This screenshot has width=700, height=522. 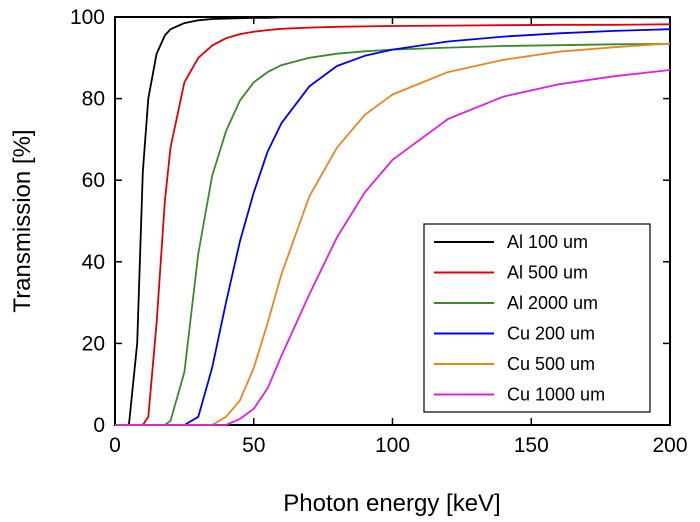 I want to click on y-tick-label: 100, so click(x=87, y=17).